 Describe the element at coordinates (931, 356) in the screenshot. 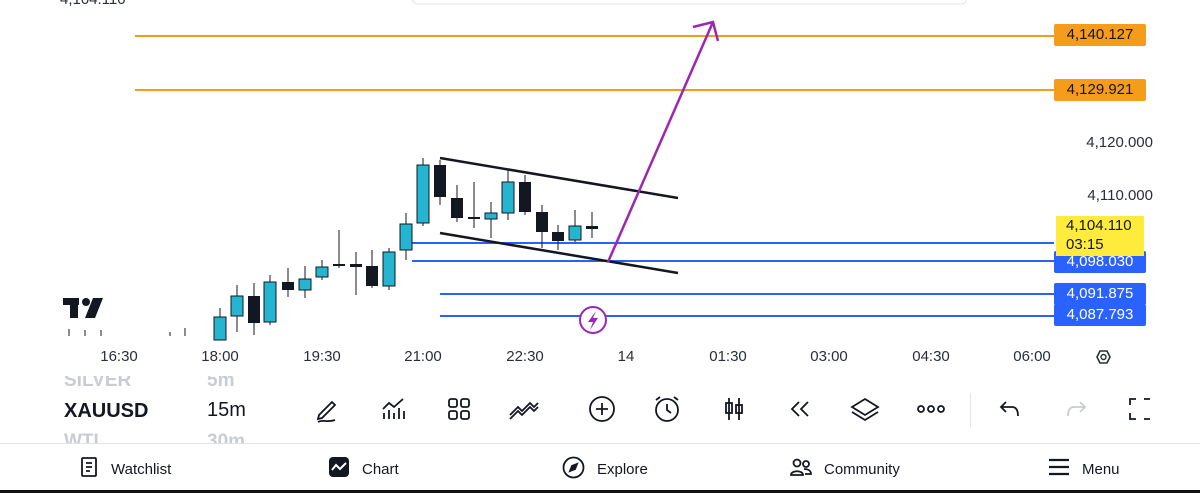

I see `time-axis-label: 04:30` at that location.